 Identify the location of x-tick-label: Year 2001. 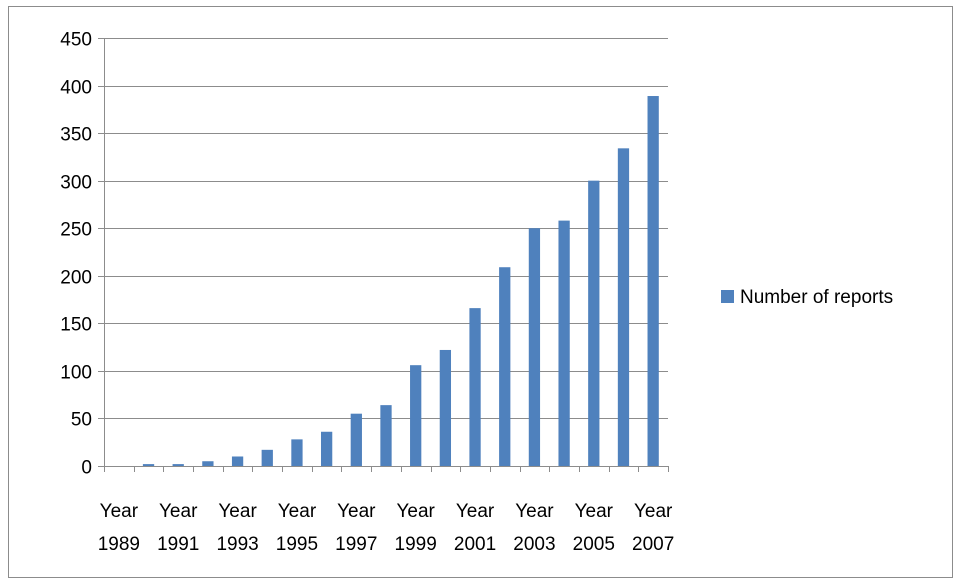
(475, 528).